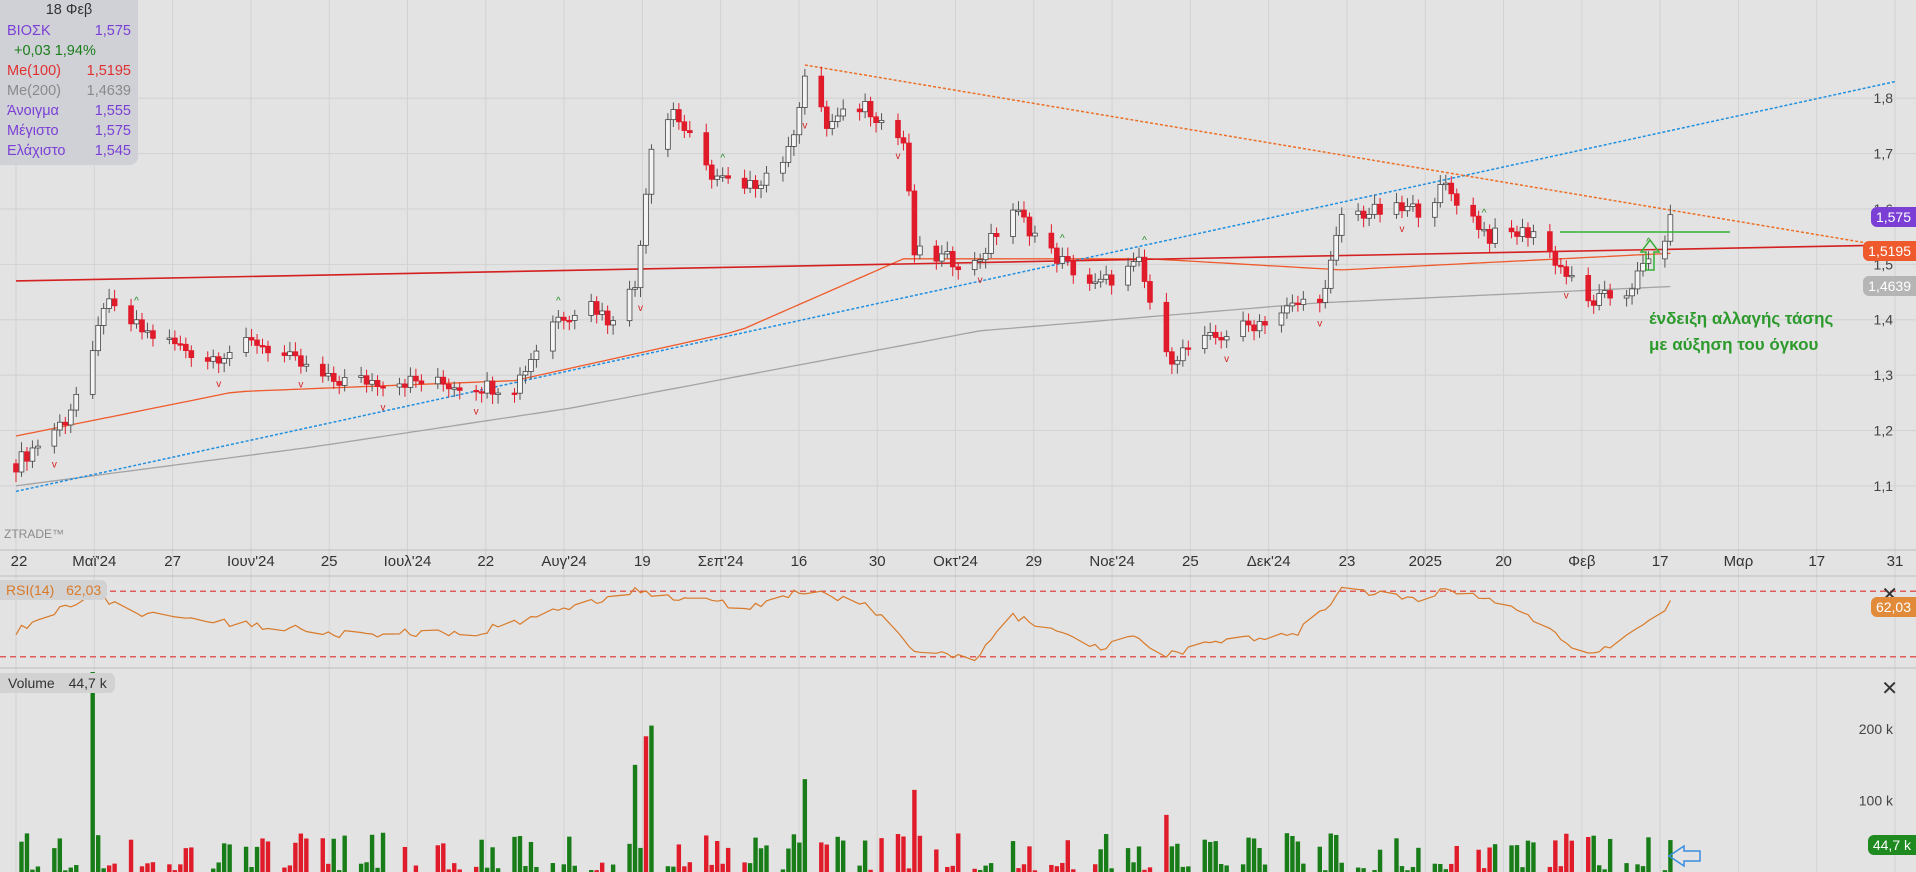  I want to click on annotation-line-2: με αύξηση του όγκου, so click(1734, 344).